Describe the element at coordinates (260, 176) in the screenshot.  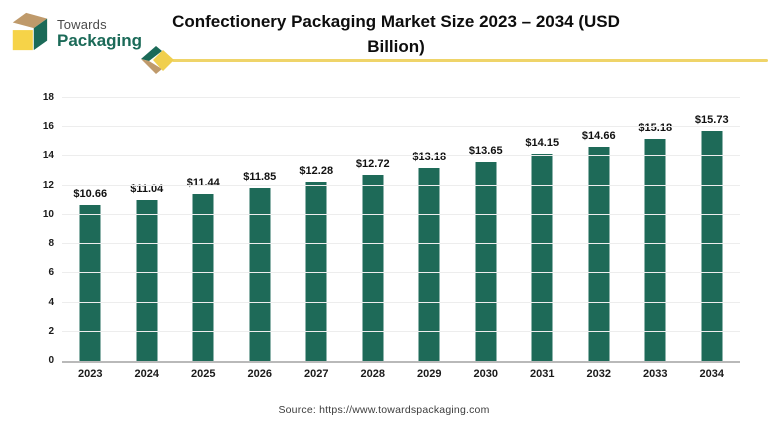
I see `bar-value-label: $11.85` at that location.